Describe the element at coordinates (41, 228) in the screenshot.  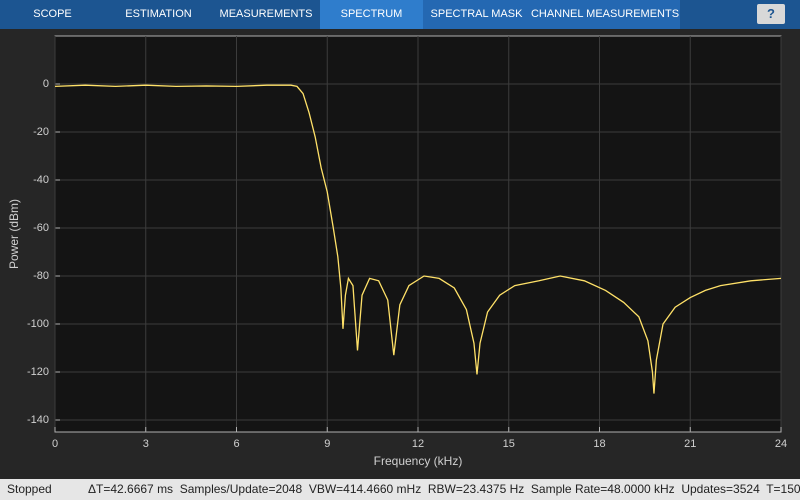
I see `y-tick-label: -60` at that location.